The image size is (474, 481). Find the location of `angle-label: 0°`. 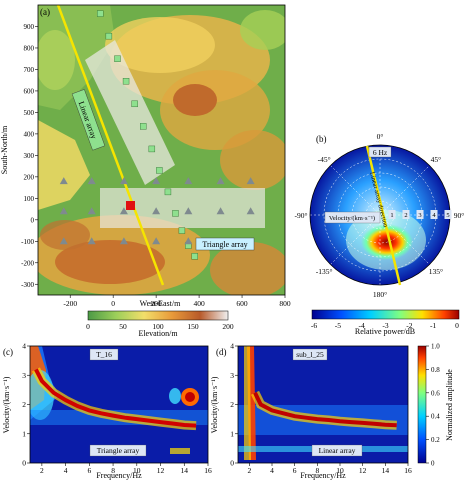

angle-label: 0° is located at coordinates (380, 136).